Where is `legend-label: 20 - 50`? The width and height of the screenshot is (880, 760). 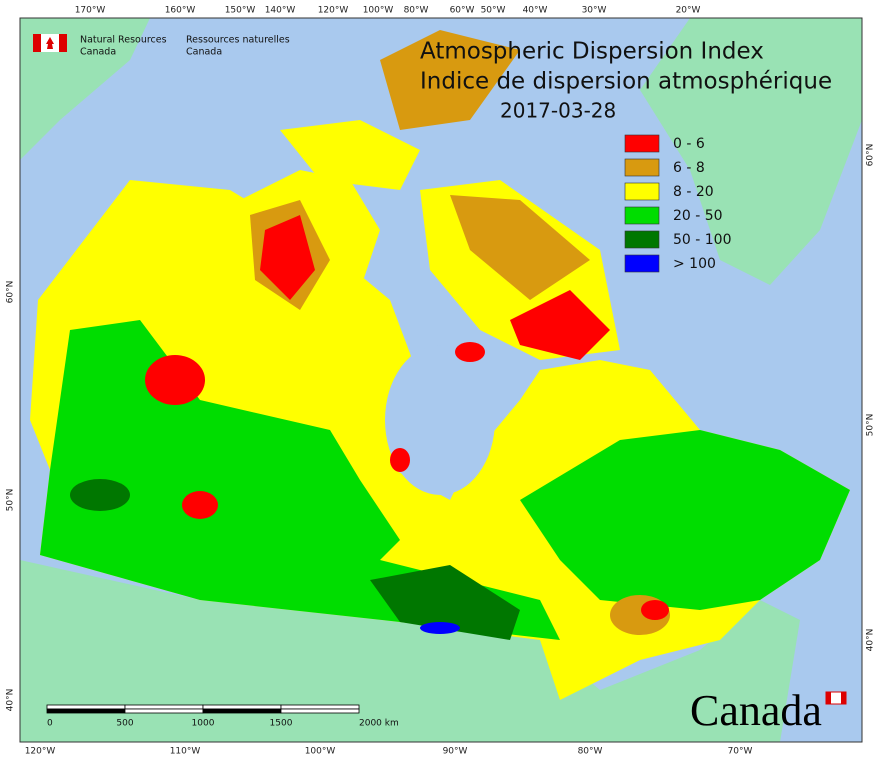 legend-label: 20 - 50 is located at coordinates (698, 216).